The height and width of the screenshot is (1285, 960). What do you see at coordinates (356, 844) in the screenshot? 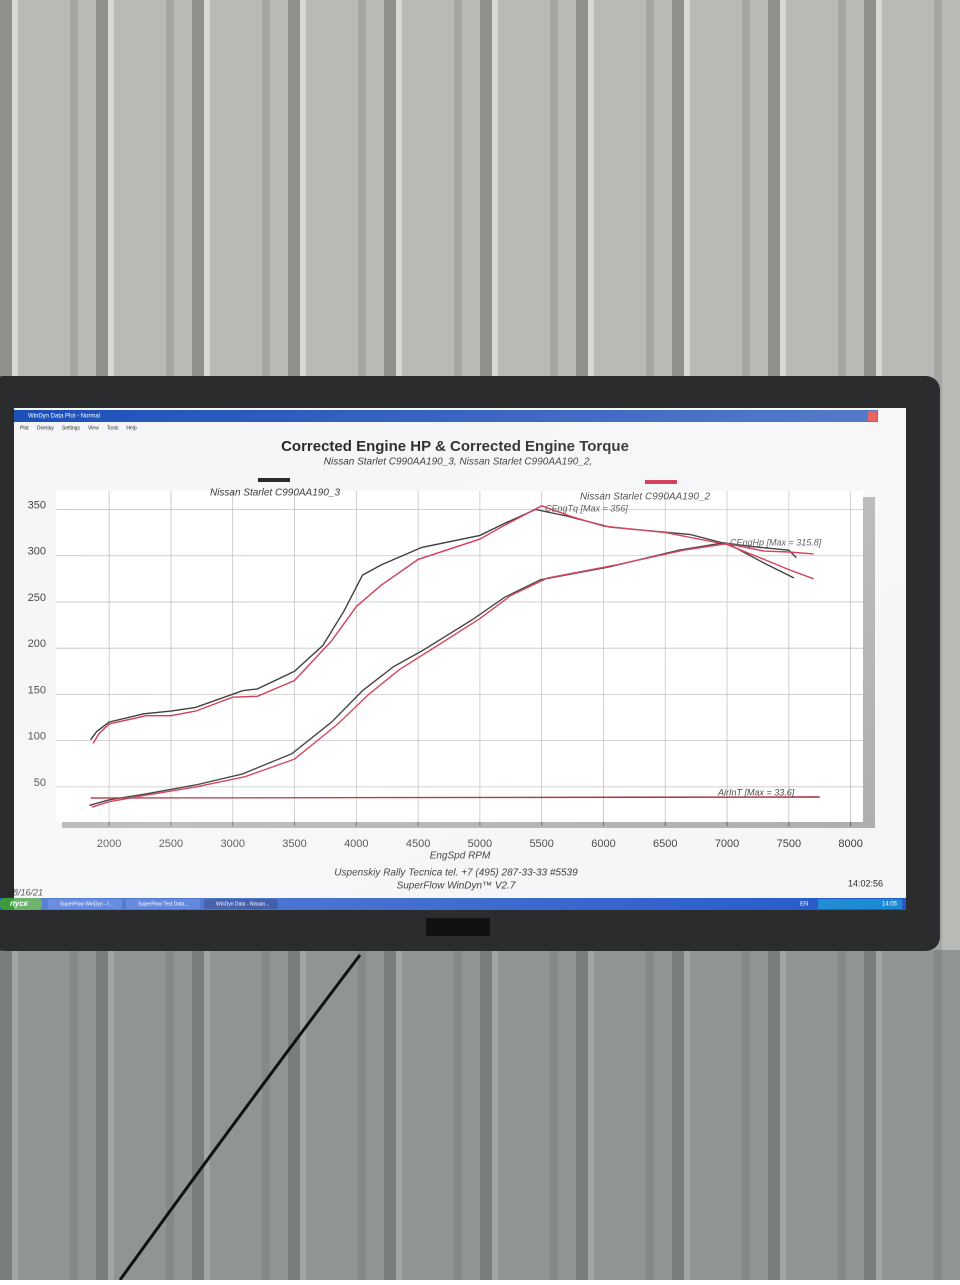
I see `x-tick-label: 4000` at bounding box center [356, 844].